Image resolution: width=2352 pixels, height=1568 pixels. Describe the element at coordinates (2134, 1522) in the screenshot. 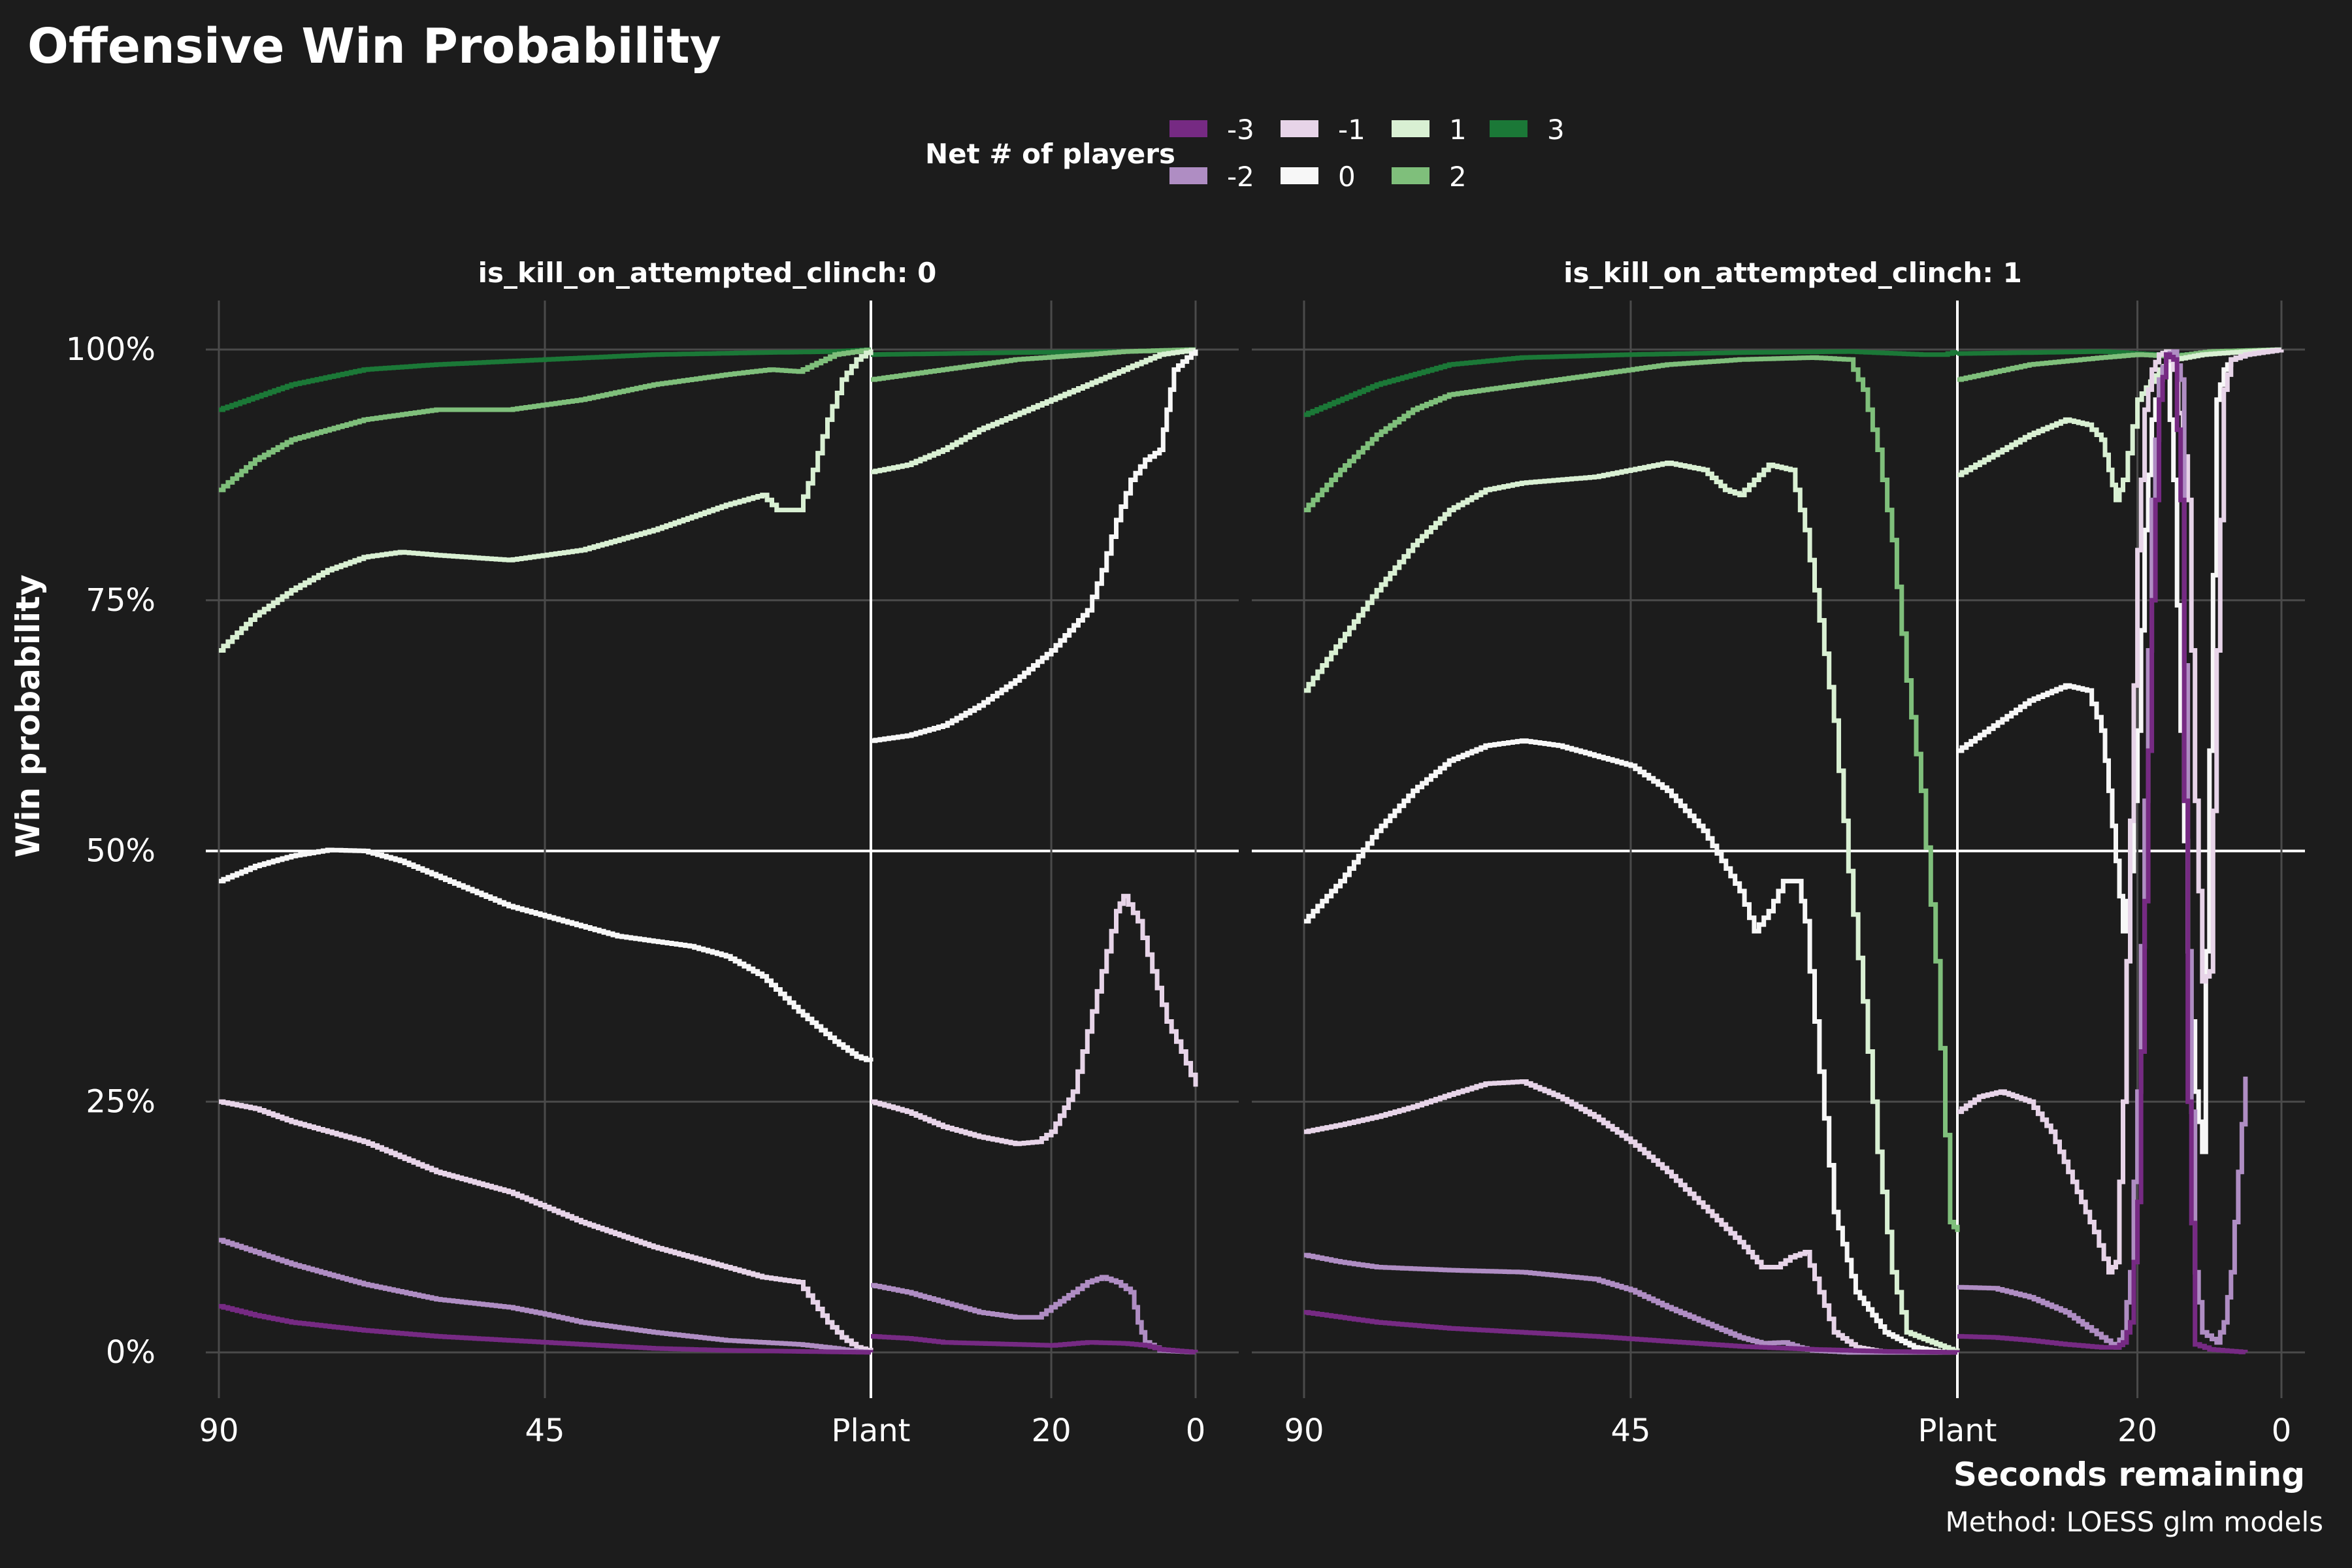

I see `chart-caption: Method: LOESS glm models` at that location.